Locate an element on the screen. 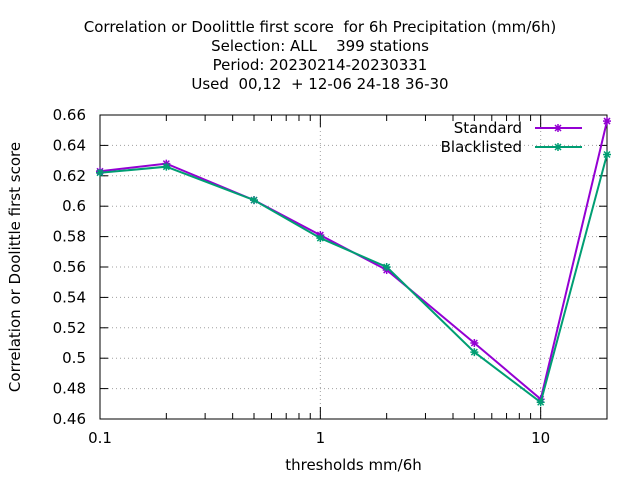 The width and height of the screenshot is (640, 480). y-tick-label: 0.5 is located at coordinates (74, 358).